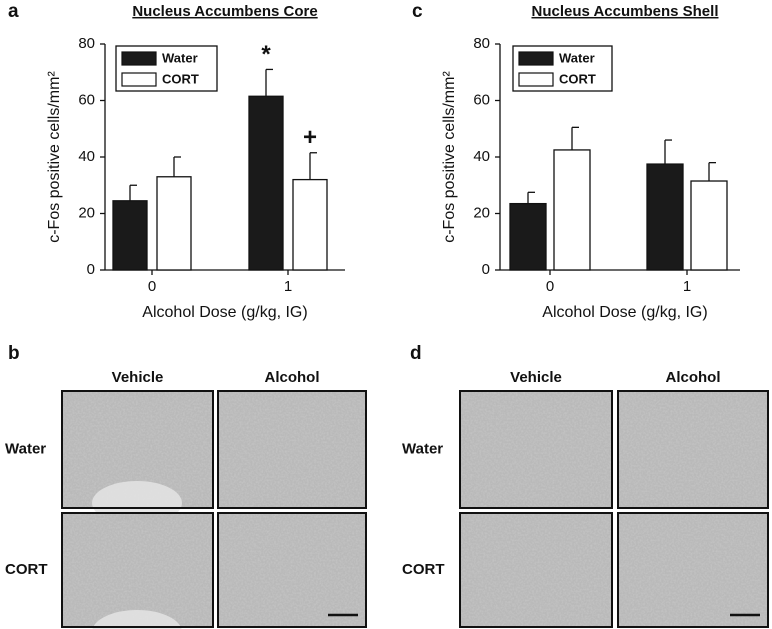 This screenshot has height=629, width=772. Describe the element at coordinates (224, 11) in the screenshot. I see `chart-title: Nucleus Accumbens Core` at that location.